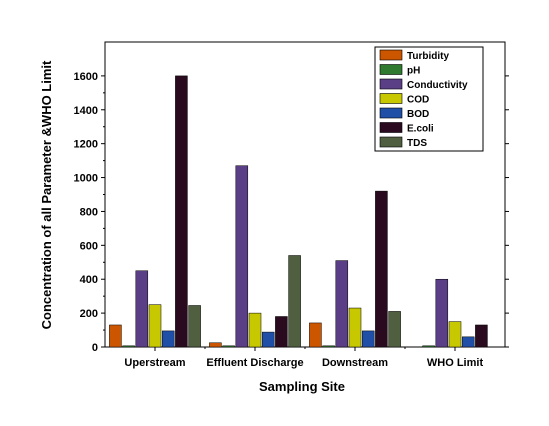 The image size is (549, 426). Describe the element at coordinates (86, 145) in the screenshot. I see `y-tick-label: 1200` at that location.